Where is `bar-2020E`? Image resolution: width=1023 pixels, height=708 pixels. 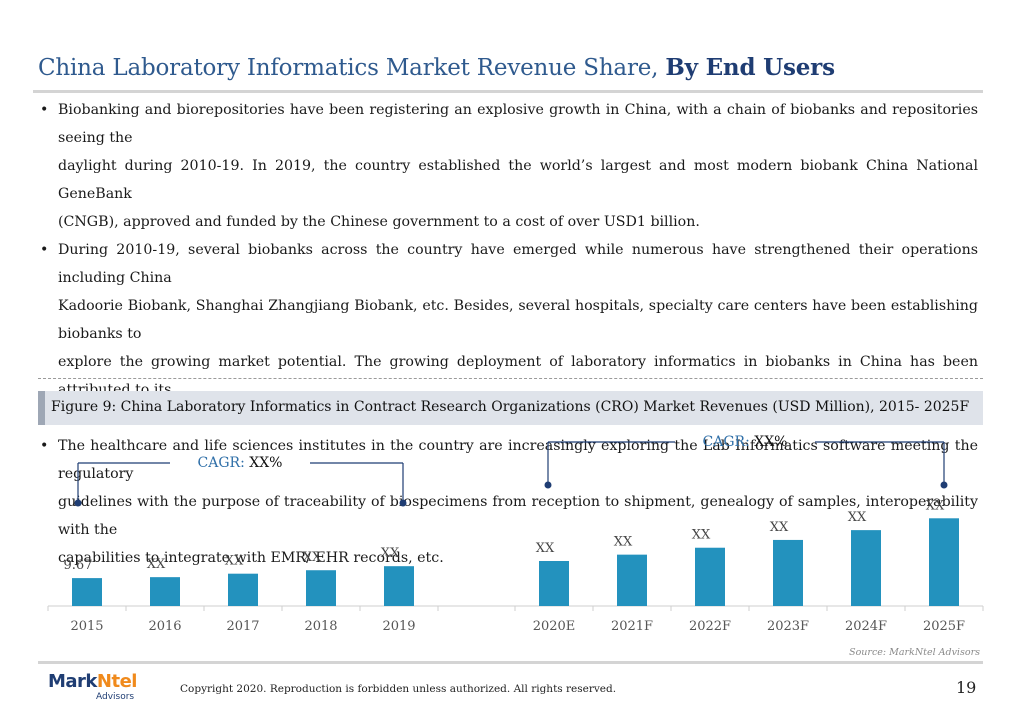
bar-2020E is located at coordinates (554, 583).